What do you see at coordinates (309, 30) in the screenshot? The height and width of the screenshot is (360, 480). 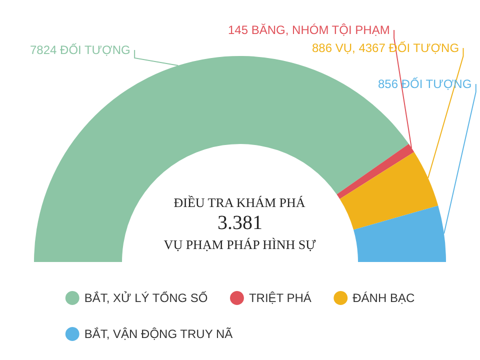 I see `data-label: 145 BĂNG, NHÓM TỘI PHẠM` at bounding box center [309, 30].